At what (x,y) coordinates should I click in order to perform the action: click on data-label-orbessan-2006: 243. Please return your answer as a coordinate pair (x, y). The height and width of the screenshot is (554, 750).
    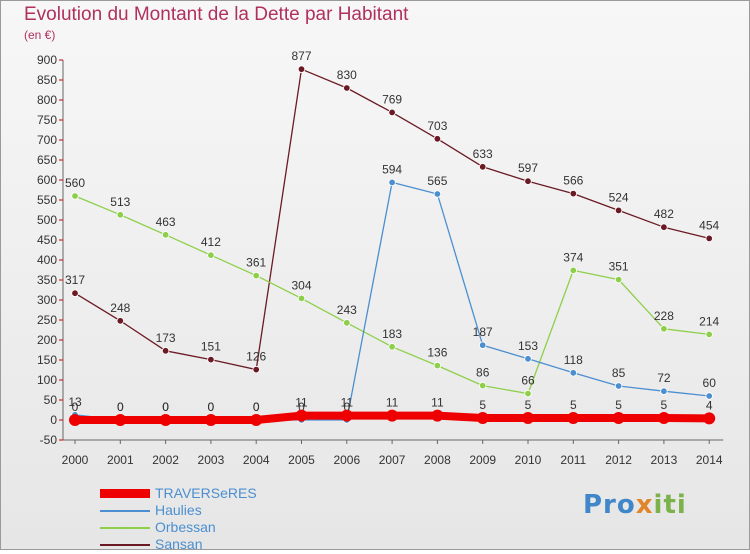
    Looking at the image, I should click on (347, 310).